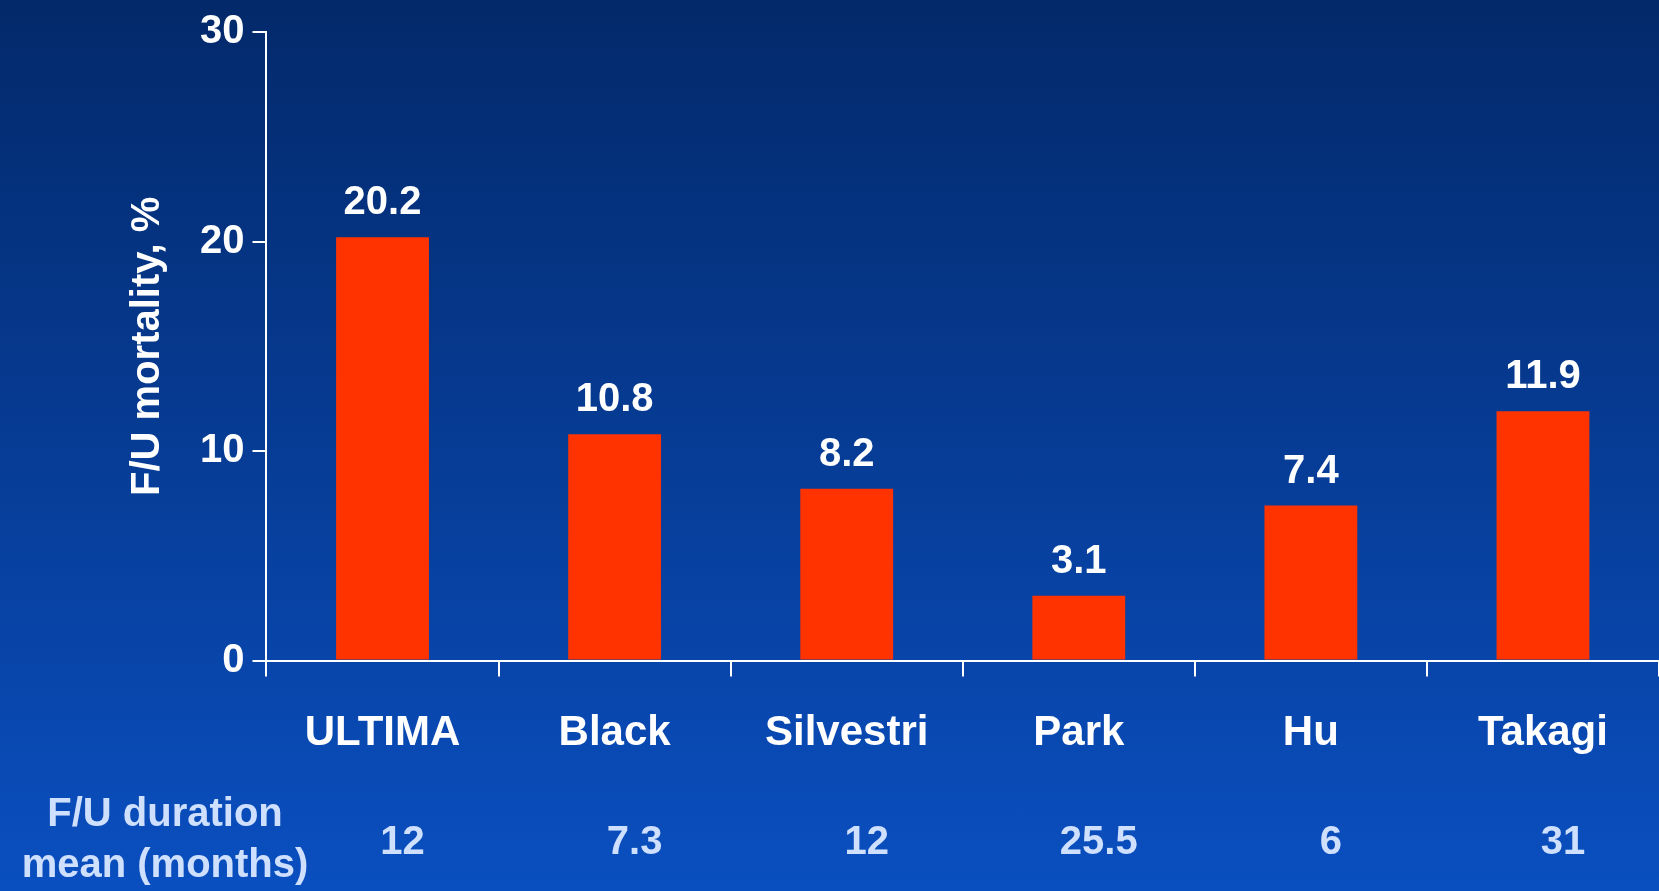  Describe the element at coordinates (233, 657) in the screenshot. I see `y-tick-label: 0` at that location.